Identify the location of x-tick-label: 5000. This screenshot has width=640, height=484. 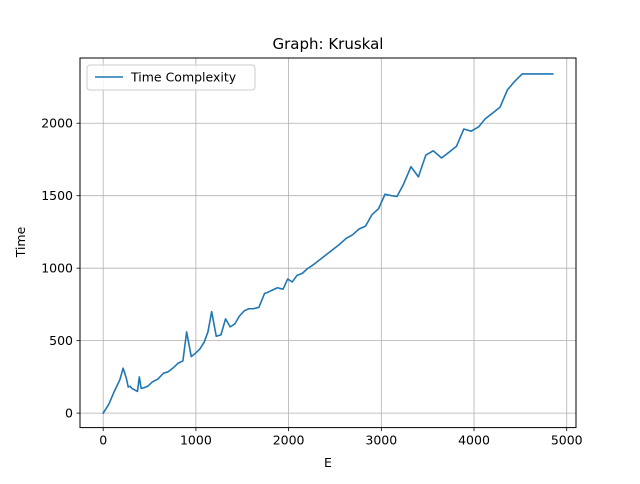
(567, 440).